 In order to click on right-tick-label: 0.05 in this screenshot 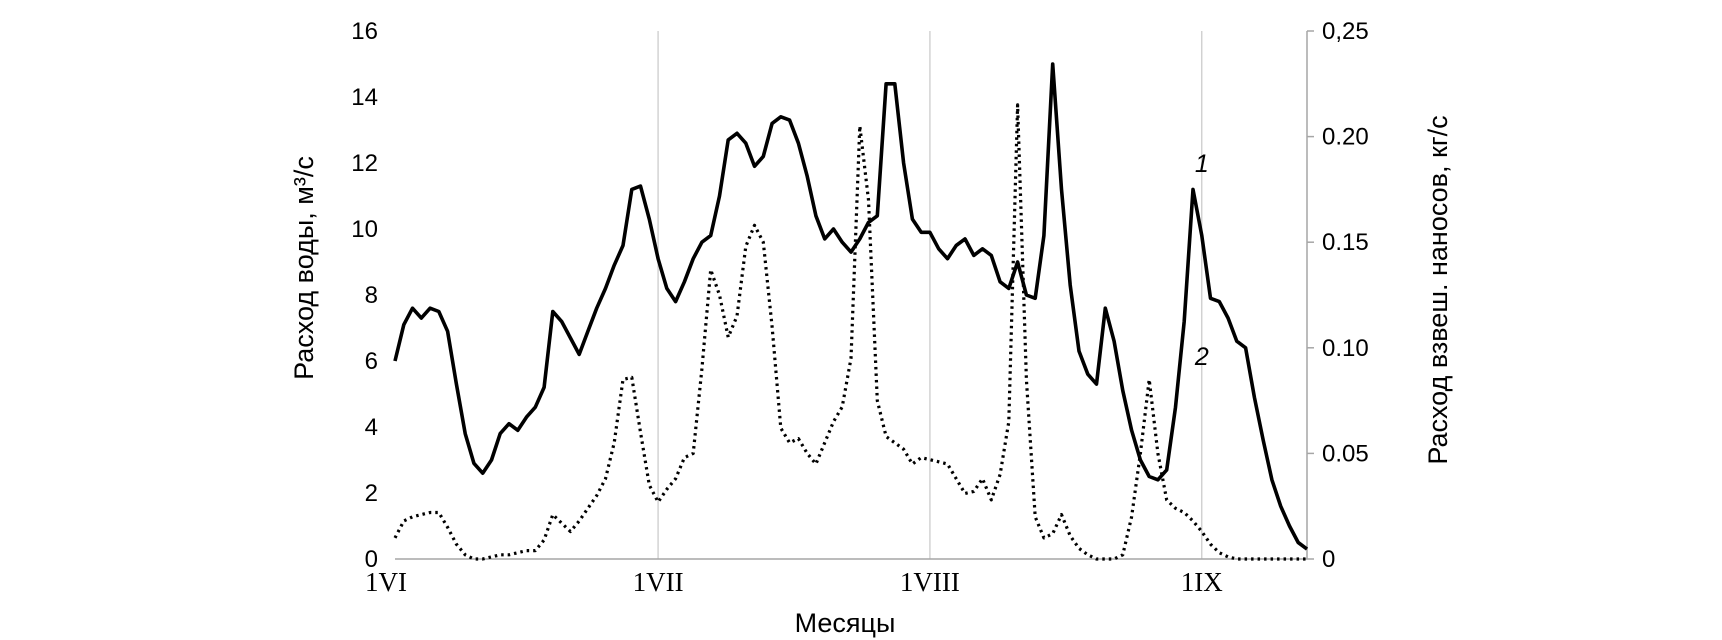, I will do `click(1345, 453)`.